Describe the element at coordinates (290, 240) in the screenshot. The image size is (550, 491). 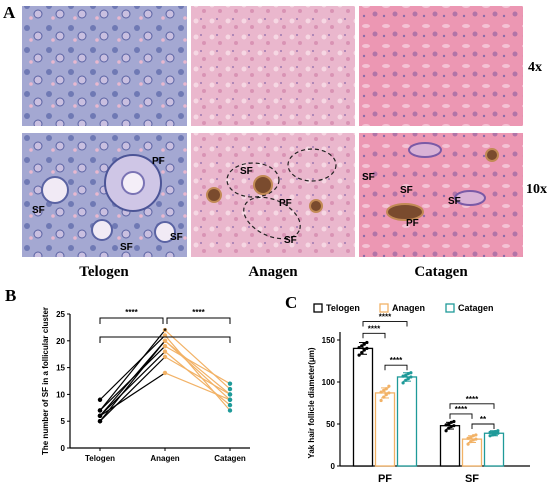
I see `anagen-sf-label-2: SF` at that location.